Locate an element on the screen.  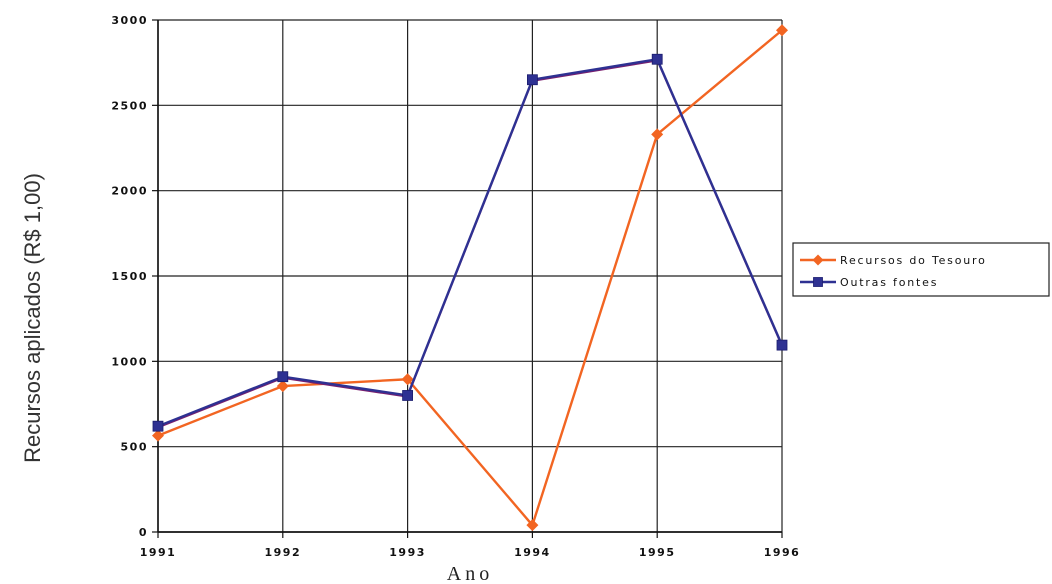
y-axis-label: Recursos aplicados (R$ 1,00) is located at coordinates (32, 318).